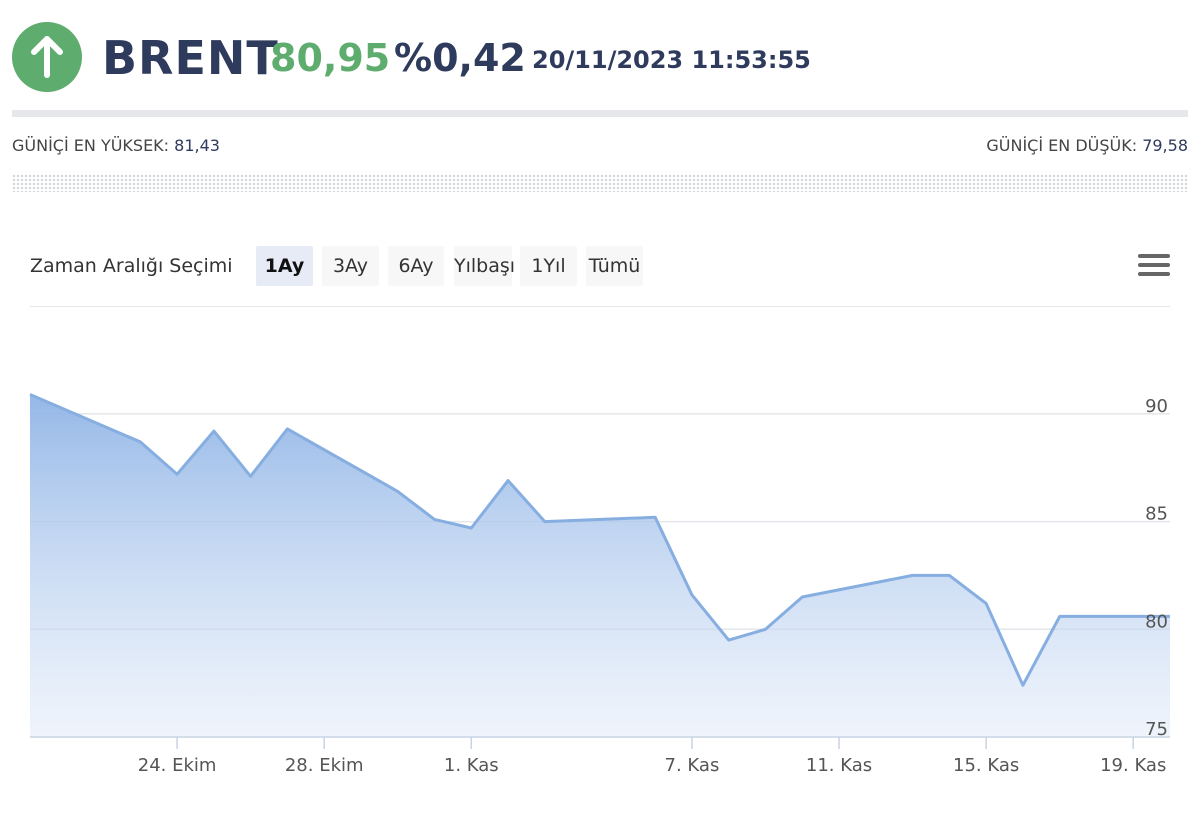 This screenshot has height=815, width=1200. Describe the element at coordinates (1156, 514) in the screenshot. I see `y-tick-label: 85` at that location.